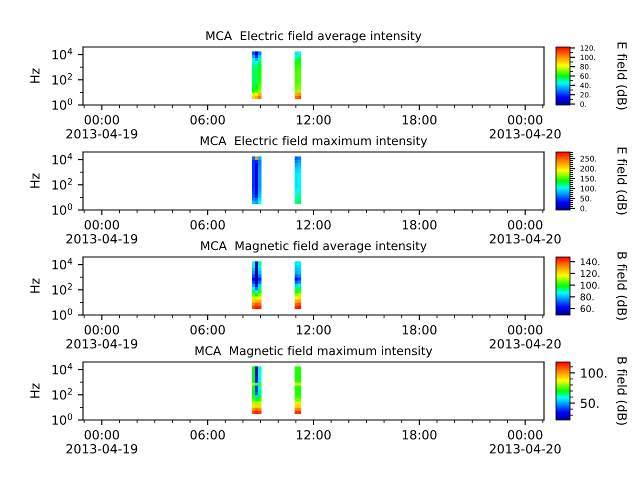 The height and width of the screenshot is (480, 640). Describe the element at coordinates (314, 36) in the screenshot. I see `chart-title: MCA Electric field average intensity` at that location.